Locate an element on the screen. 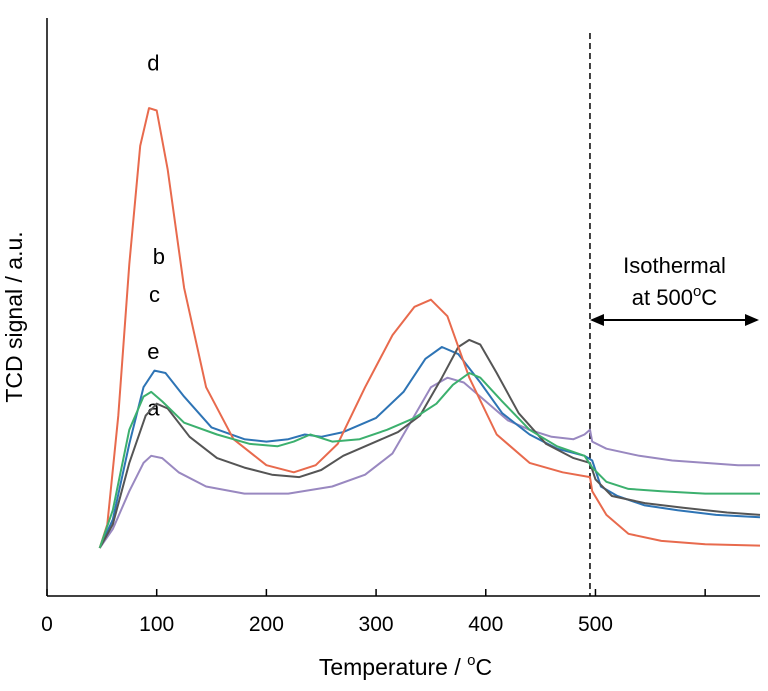  isothermal-annotation: Isothermal at 500oC is located at coordinates (674, 289).